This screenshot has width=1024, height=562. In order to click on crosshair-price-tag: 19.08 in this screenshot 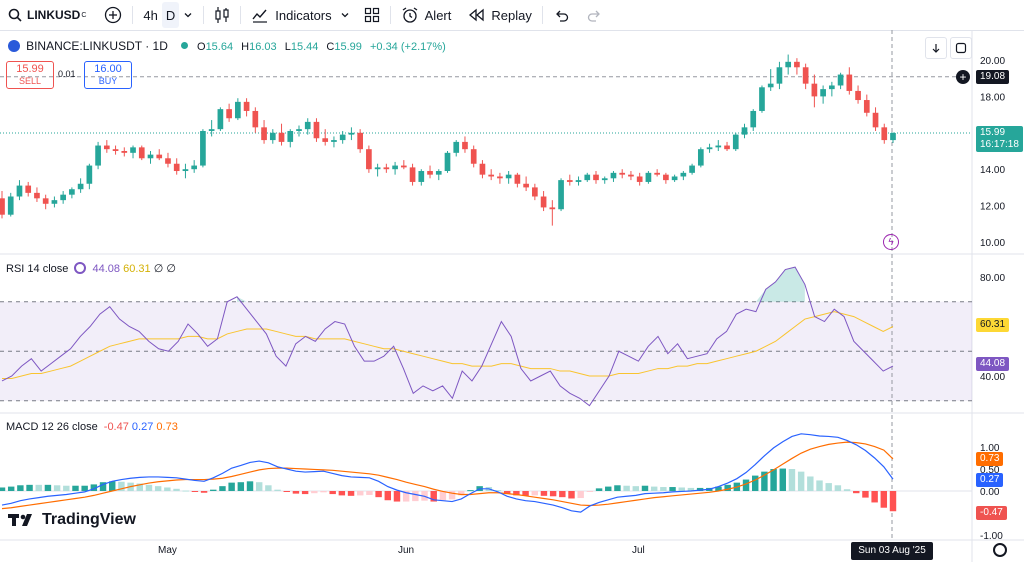, I will do `click(993, 77)`.